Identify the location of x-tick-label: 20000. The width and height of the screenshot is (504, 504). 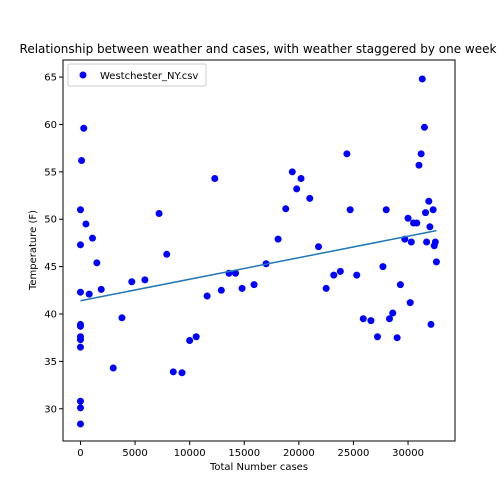
(299, 453).